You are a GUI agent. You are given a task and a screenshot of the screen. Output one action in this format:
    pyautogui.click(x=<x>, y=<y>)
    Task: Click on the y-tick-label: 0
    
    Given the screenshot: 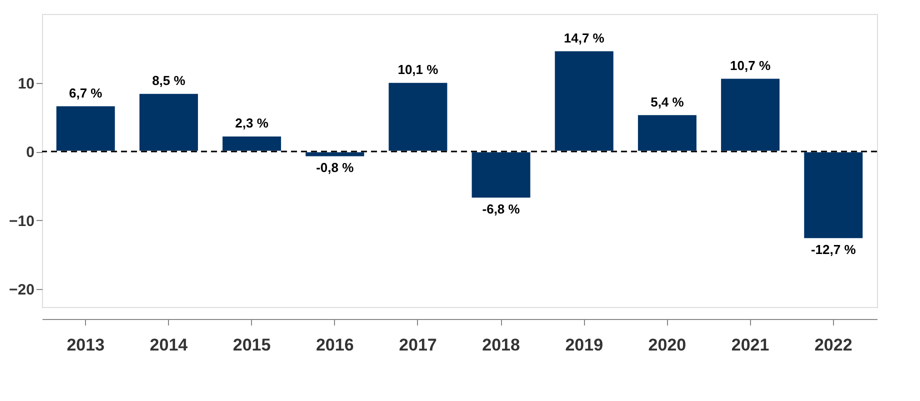 What is the action you would take?
    pyautogui.click(x=30, y=153)
    